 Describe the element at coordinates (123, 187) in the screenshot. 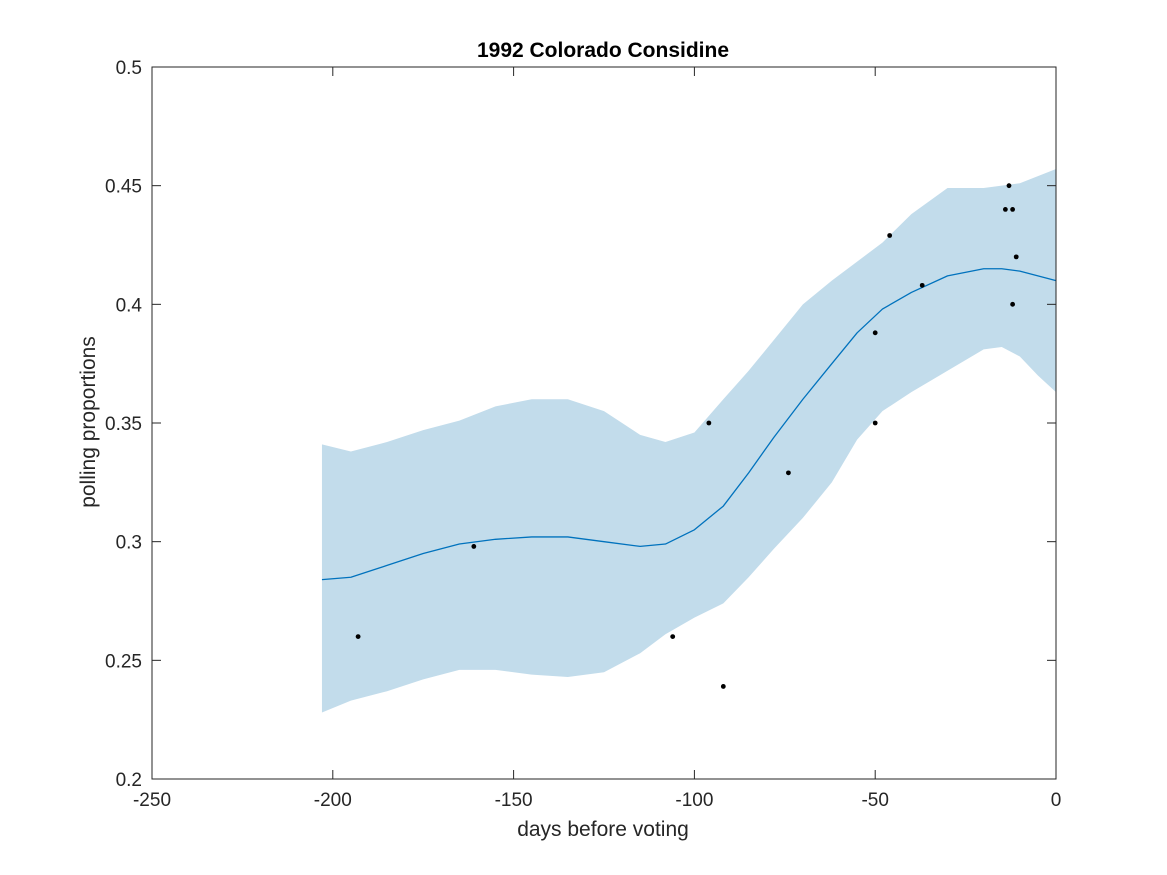

I see `y-tick-label: 0.45` at that location.